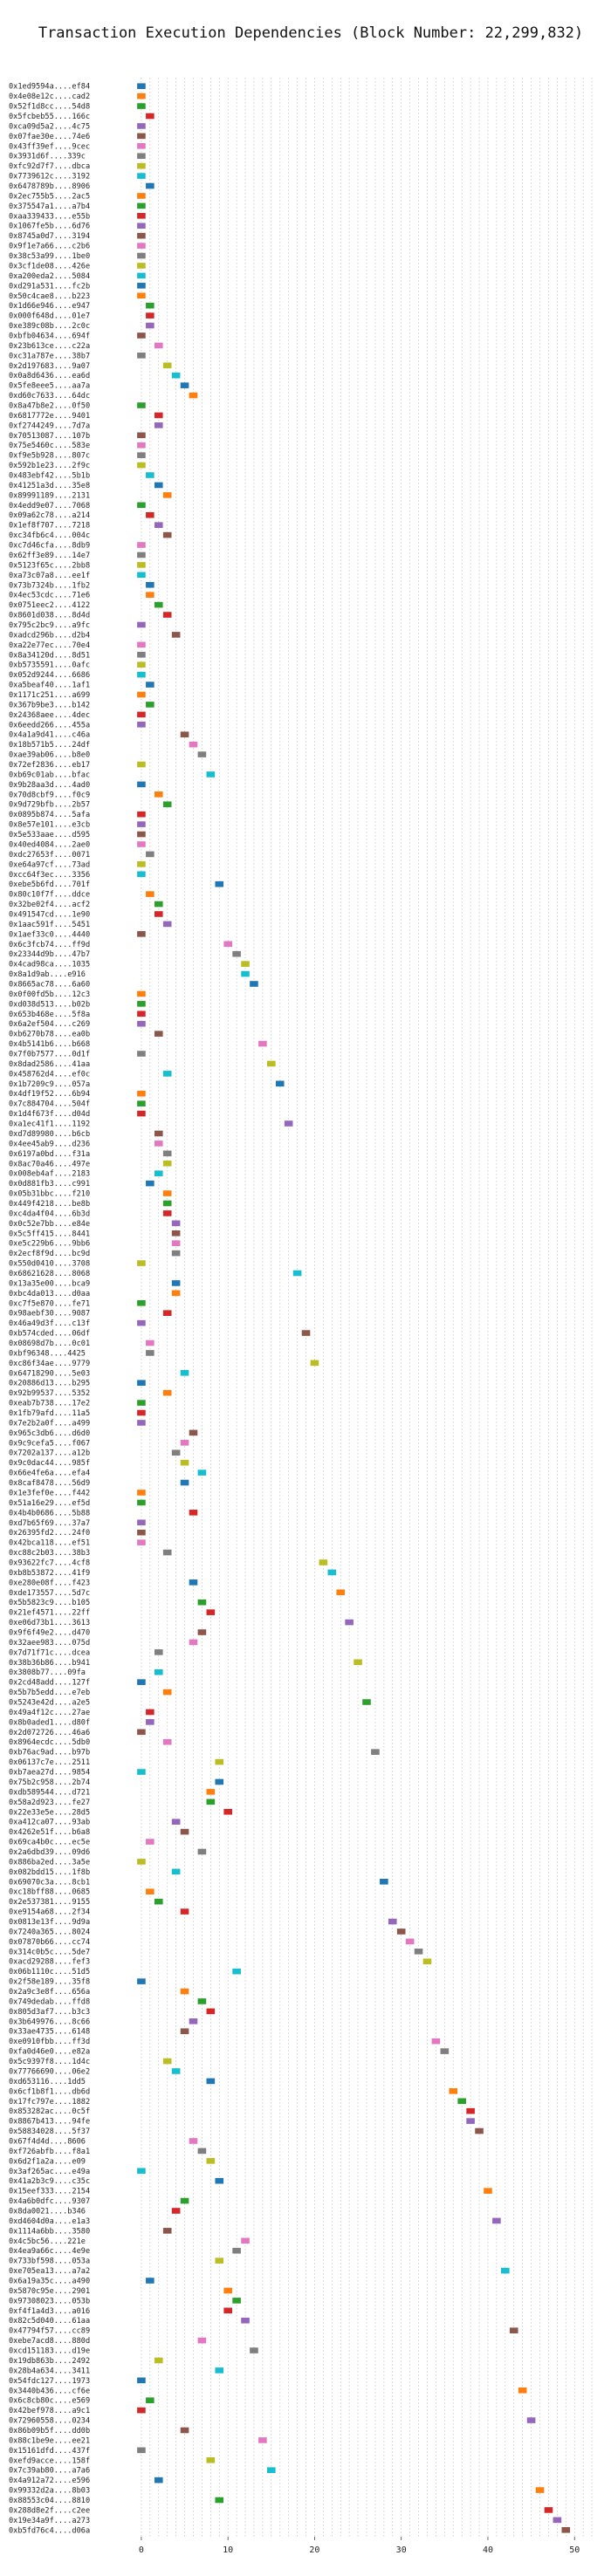 The width and height of the screenshot is (611, 2576). Describe the element at coordinates (49, 425) in the screenshot. I see `y-tick-label: 0xf2744249....7d7a` at that location.